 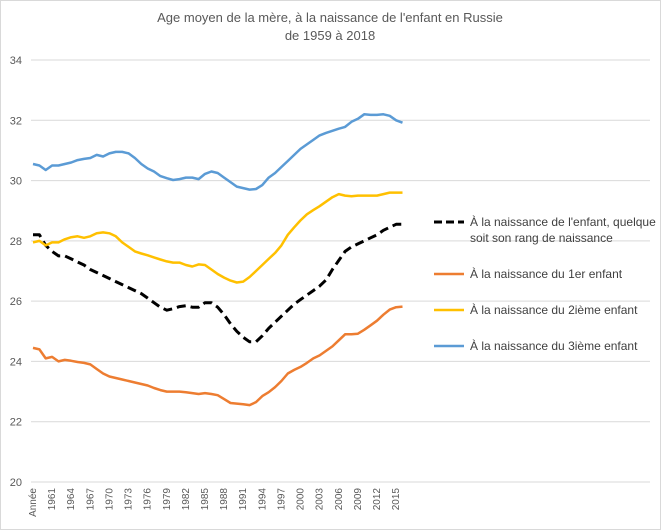 I want to click on x-tick-label: 2000, so click(x=301, y=499).